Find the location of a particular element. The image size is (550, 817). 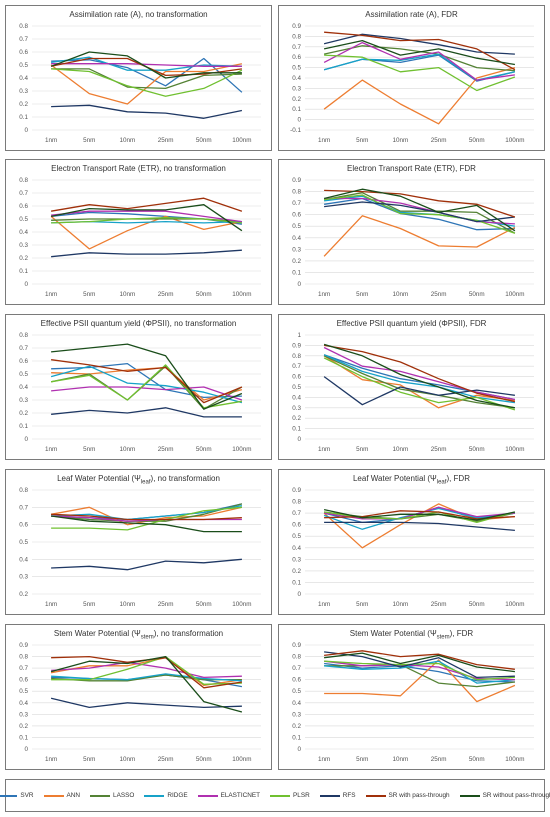

y-tick-label: 0.5 is located at coordinates (296, 387).